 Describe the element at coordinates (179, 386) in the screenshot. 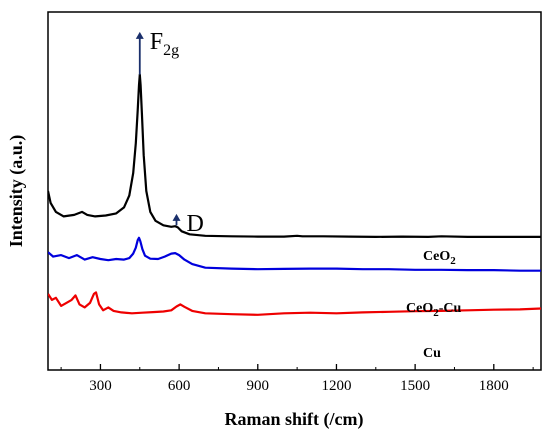

I see `x-tick-label: 600` at that location.